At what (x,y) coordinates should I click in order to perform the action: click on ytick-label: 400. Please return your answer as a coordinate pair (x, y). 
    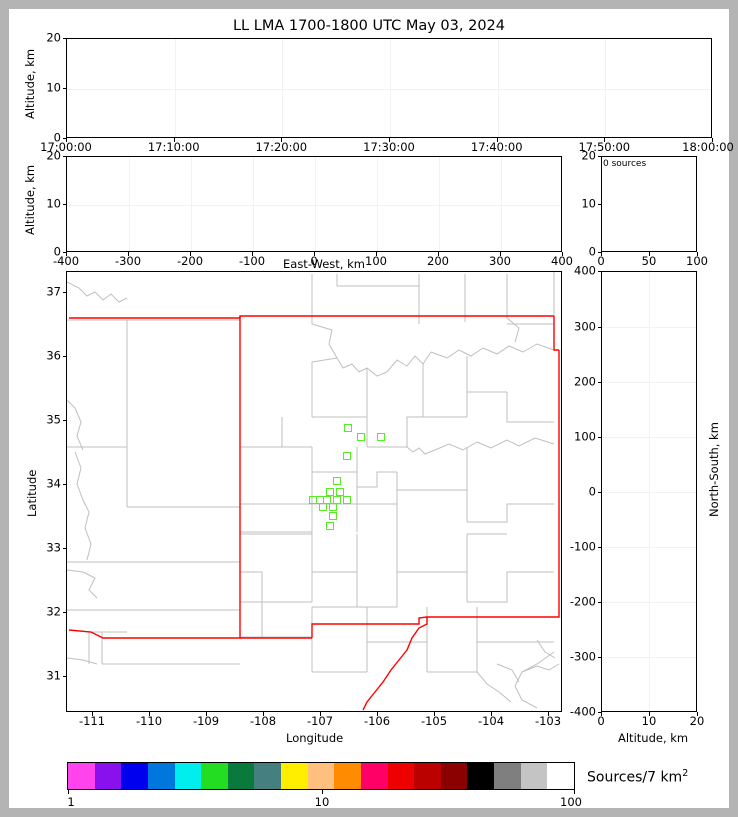
    Looking at the image, I should click on (585, 270).